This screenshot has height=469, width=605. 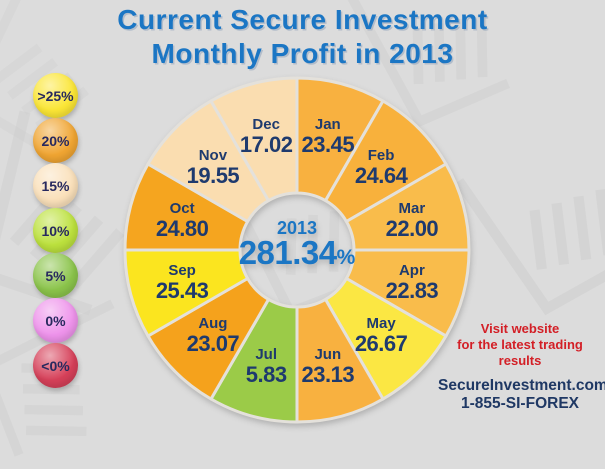 What do you see at coordinates (520, 328) in the screenshot?
I see `promo-note-line1: Visit website` at bounding box center [520, 328].